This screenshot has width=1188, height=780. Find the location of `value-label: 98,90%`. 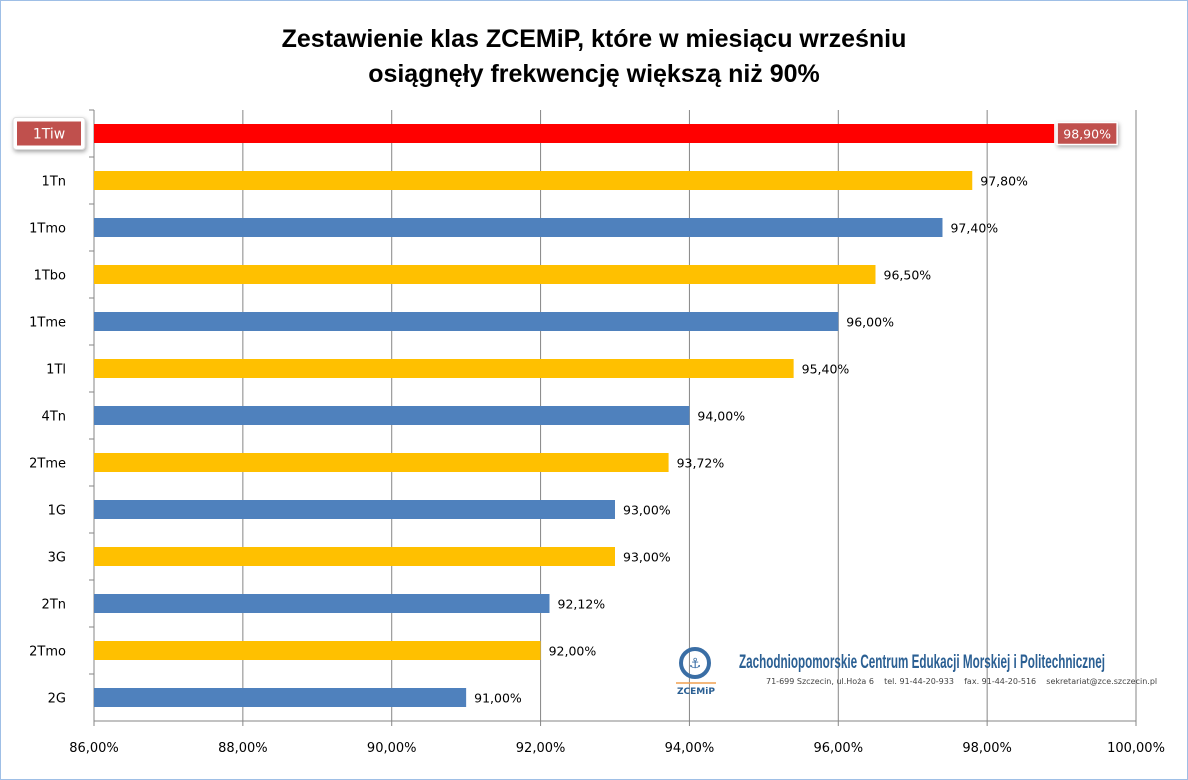

value-label: 98,90% is located at coordinates (1087, 134).